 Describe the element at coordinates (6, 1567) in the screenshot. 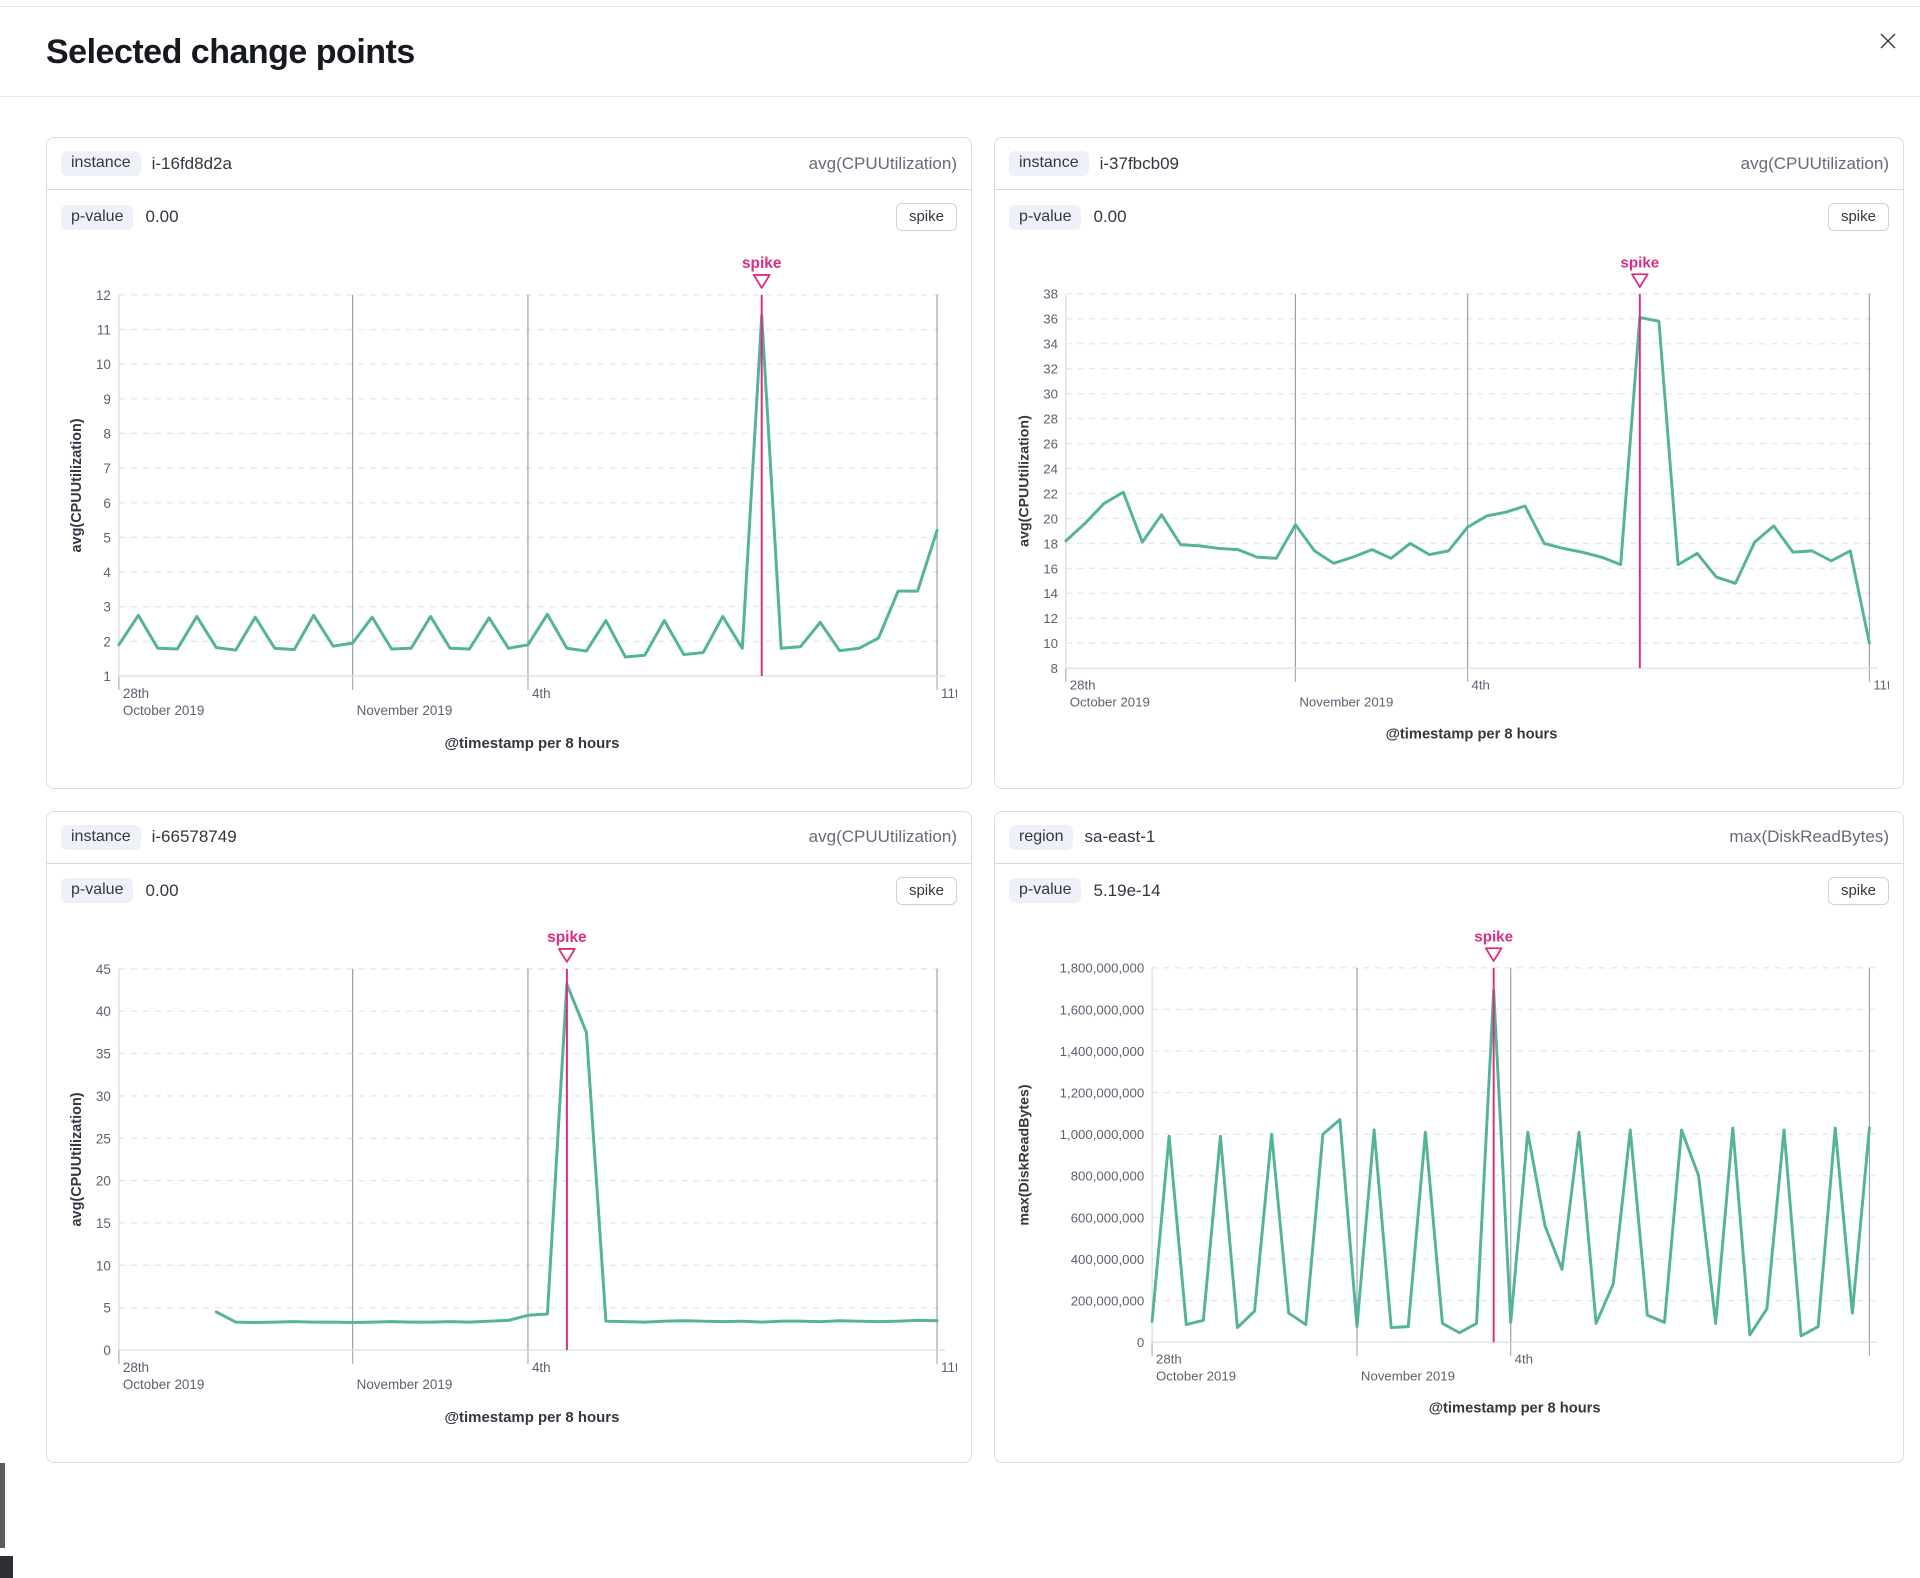

I see `background-page-fragment` at that location.